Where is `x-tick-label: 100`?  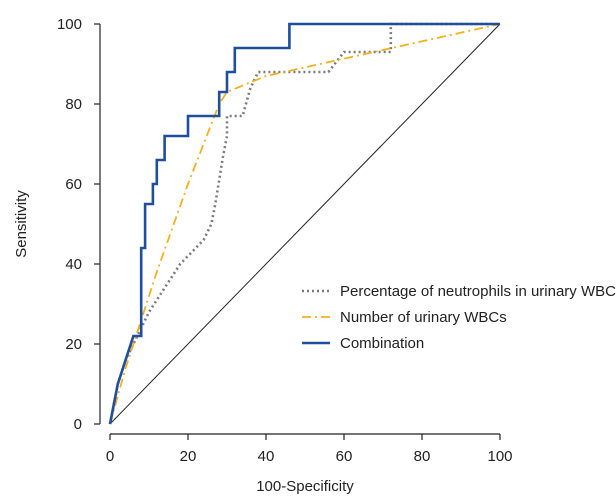
x-tick-label: 100 is located at coordinates (499, 456).